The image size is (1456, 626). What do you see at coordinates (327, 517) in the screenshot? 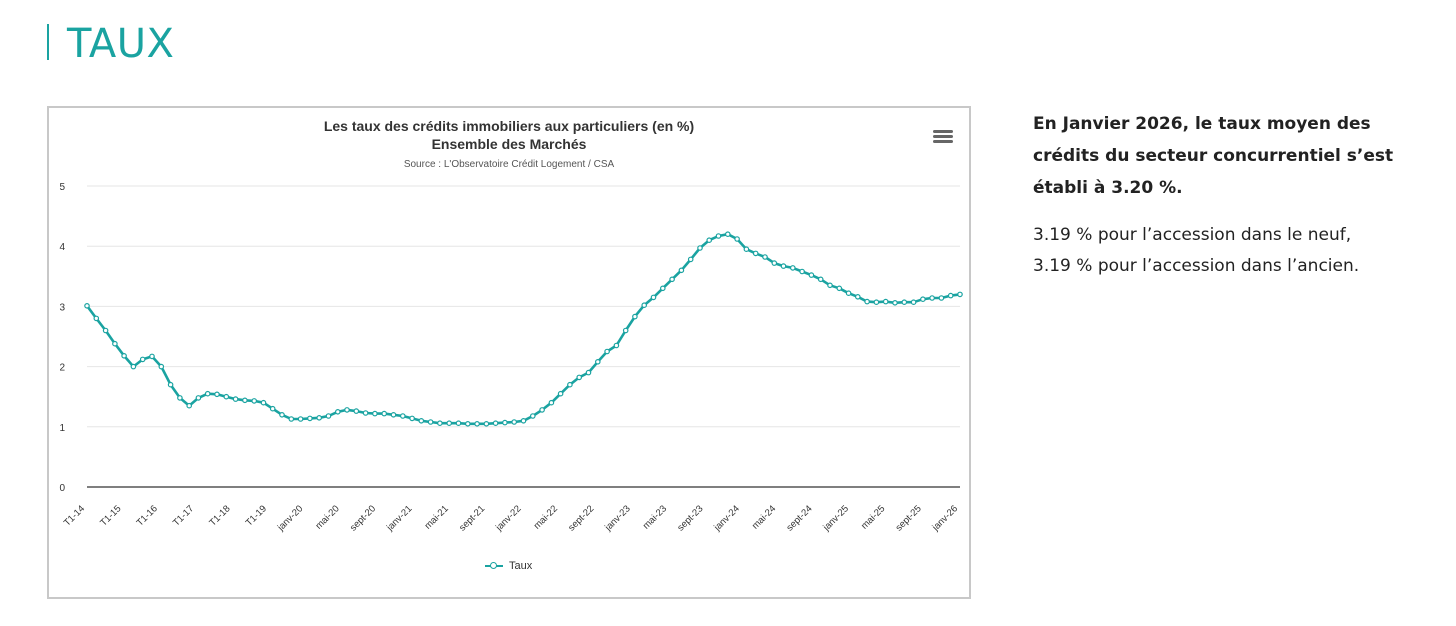
I see `x-tick-label: mai-20` at bounding box center [327, 517].